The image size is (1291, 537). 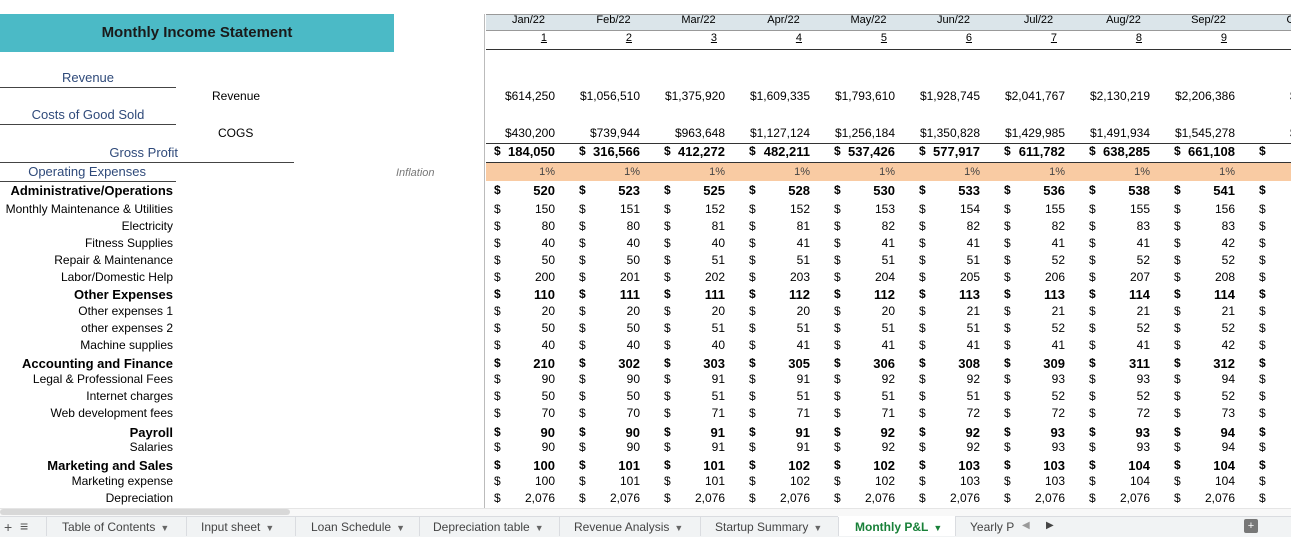 What do you see at coordinates (145, 512) in the screenshot?
I see `scrollbar-thumb` at bounding box center [145, 512].